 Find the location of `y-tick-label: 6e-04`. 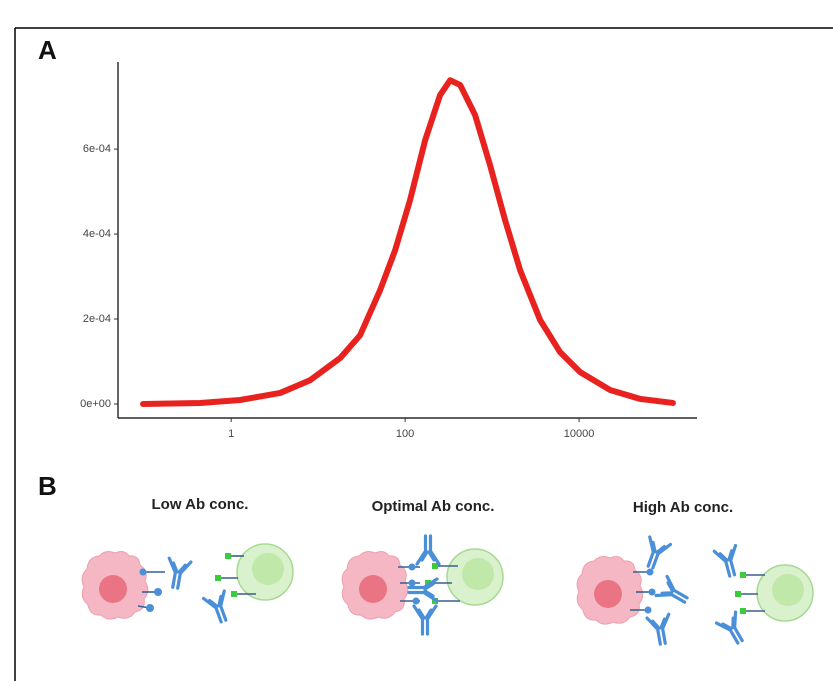

y-tick-label: 6e-04 is located at coordinates (97, 149).